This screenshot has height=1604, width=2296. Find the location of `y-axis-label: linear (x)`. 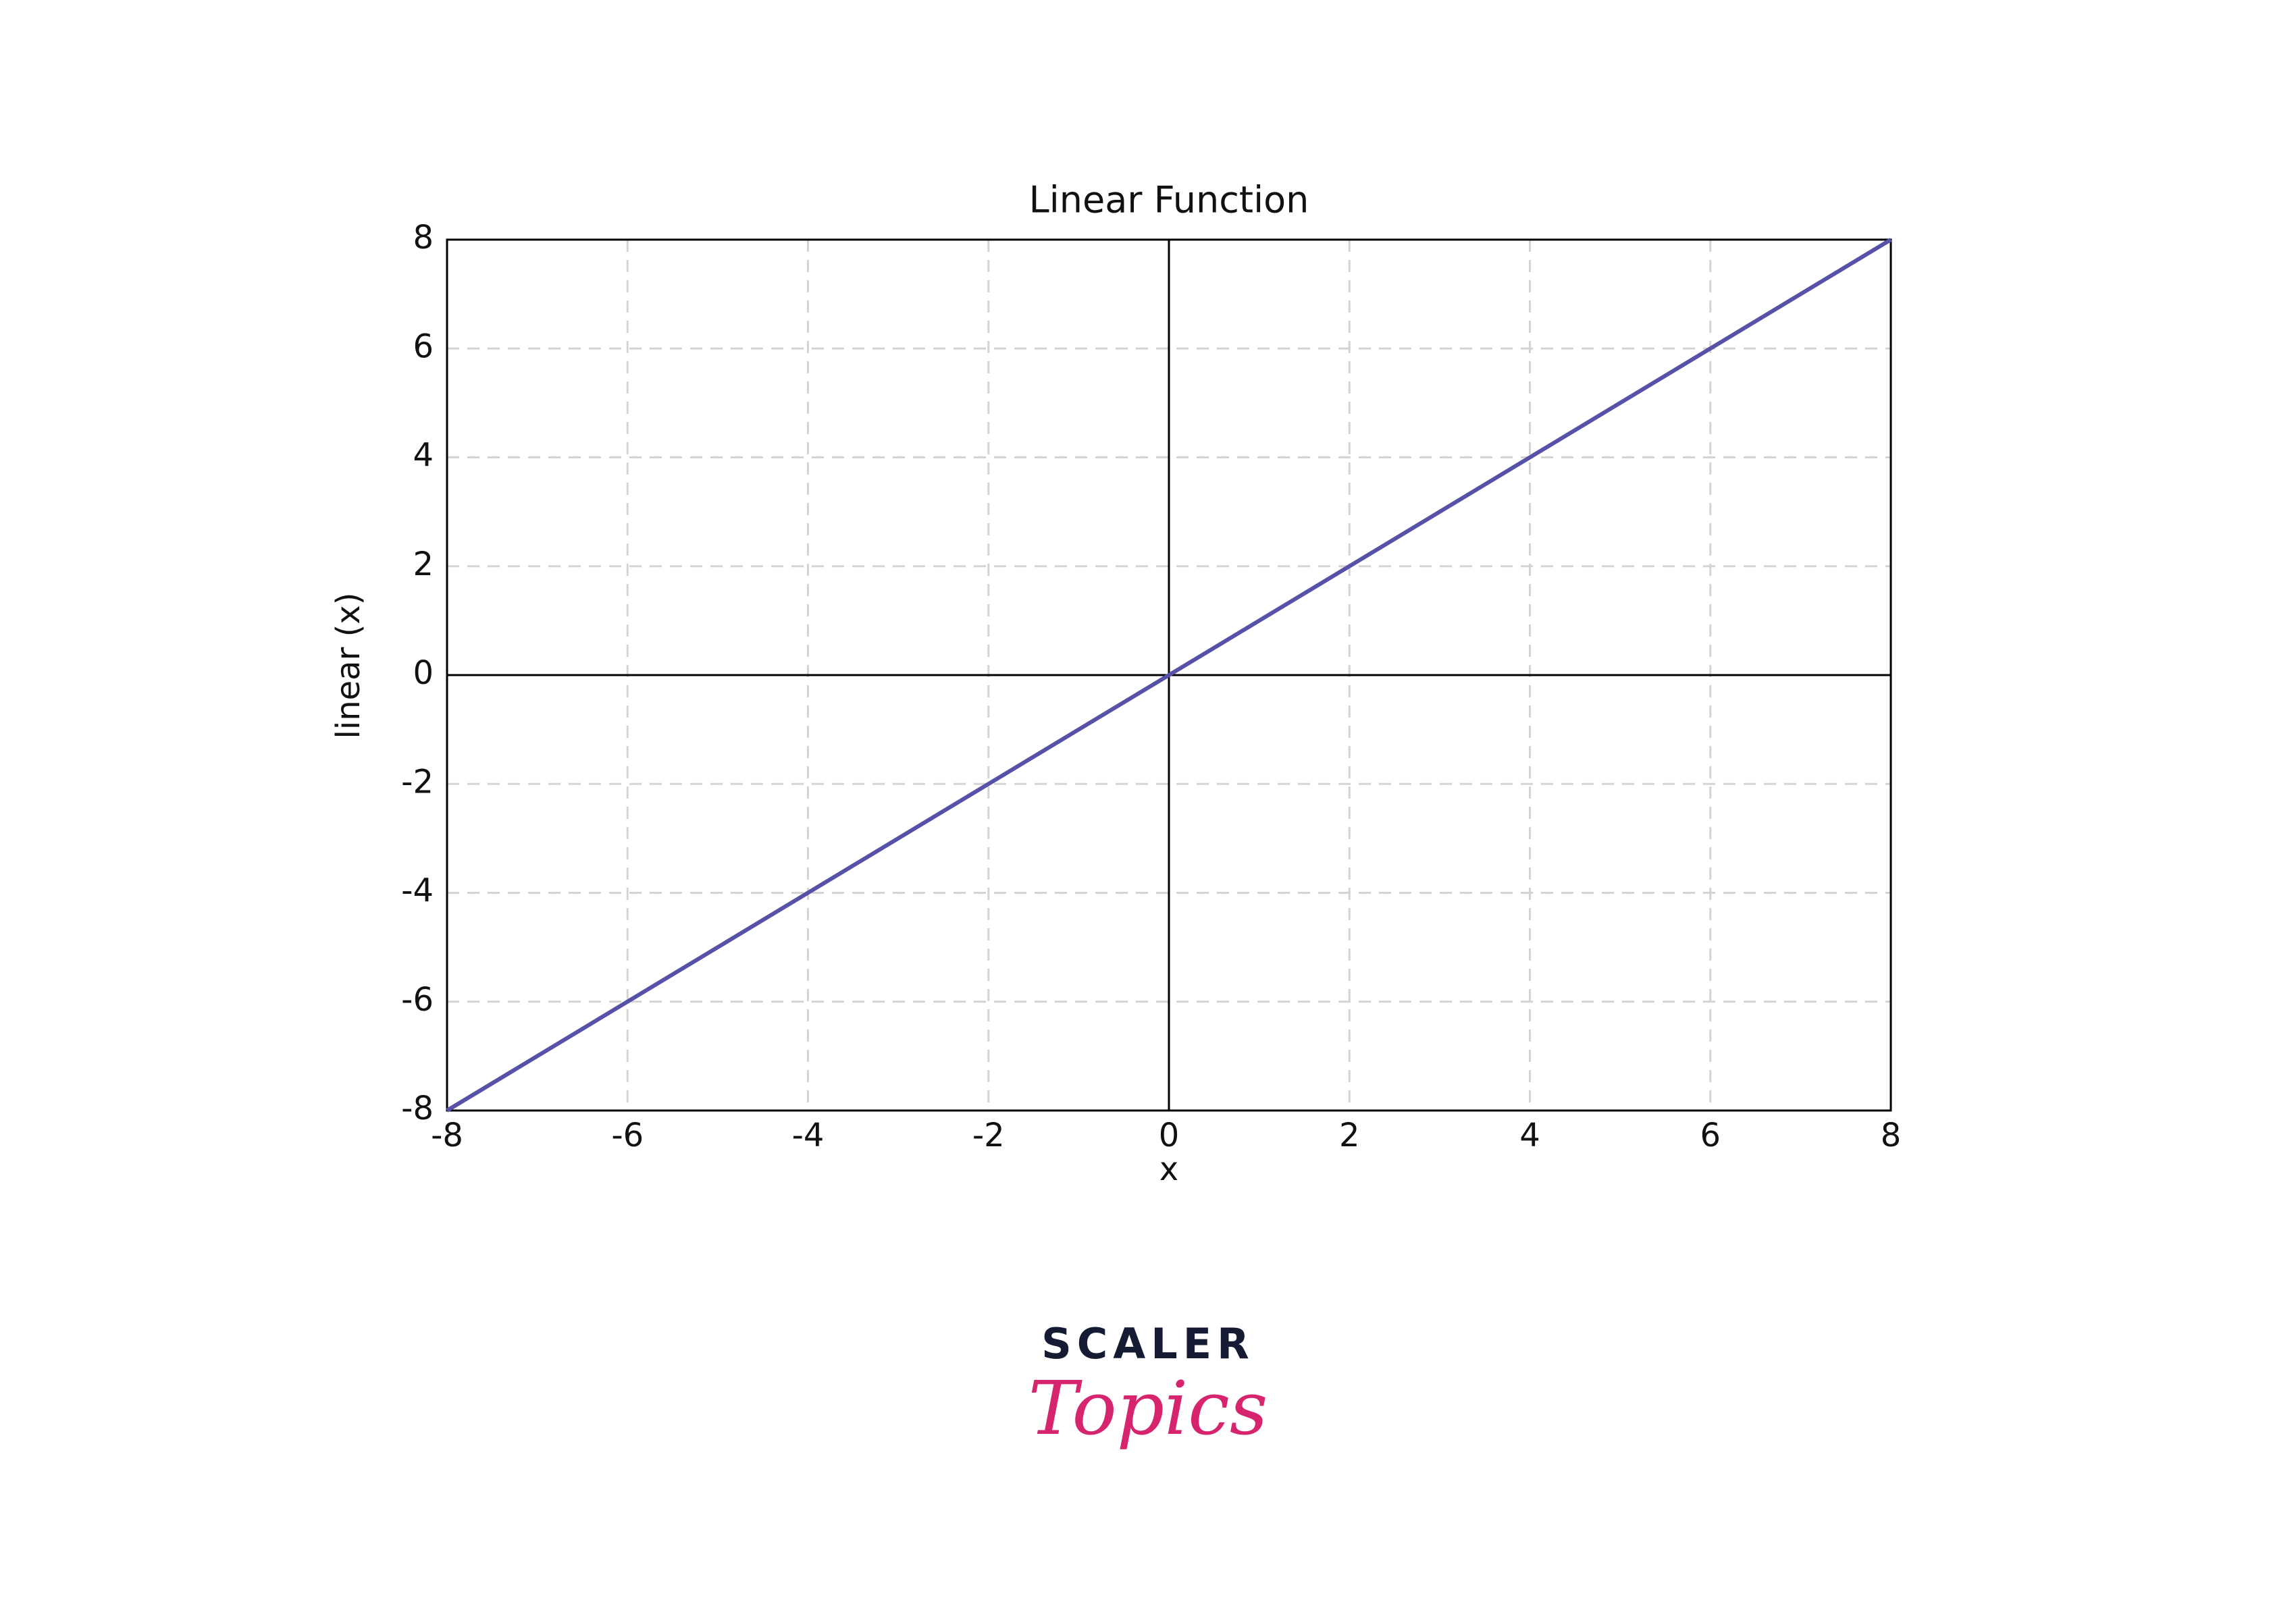

y-axis-label: linear (x) is located at coordinates (348, 666).